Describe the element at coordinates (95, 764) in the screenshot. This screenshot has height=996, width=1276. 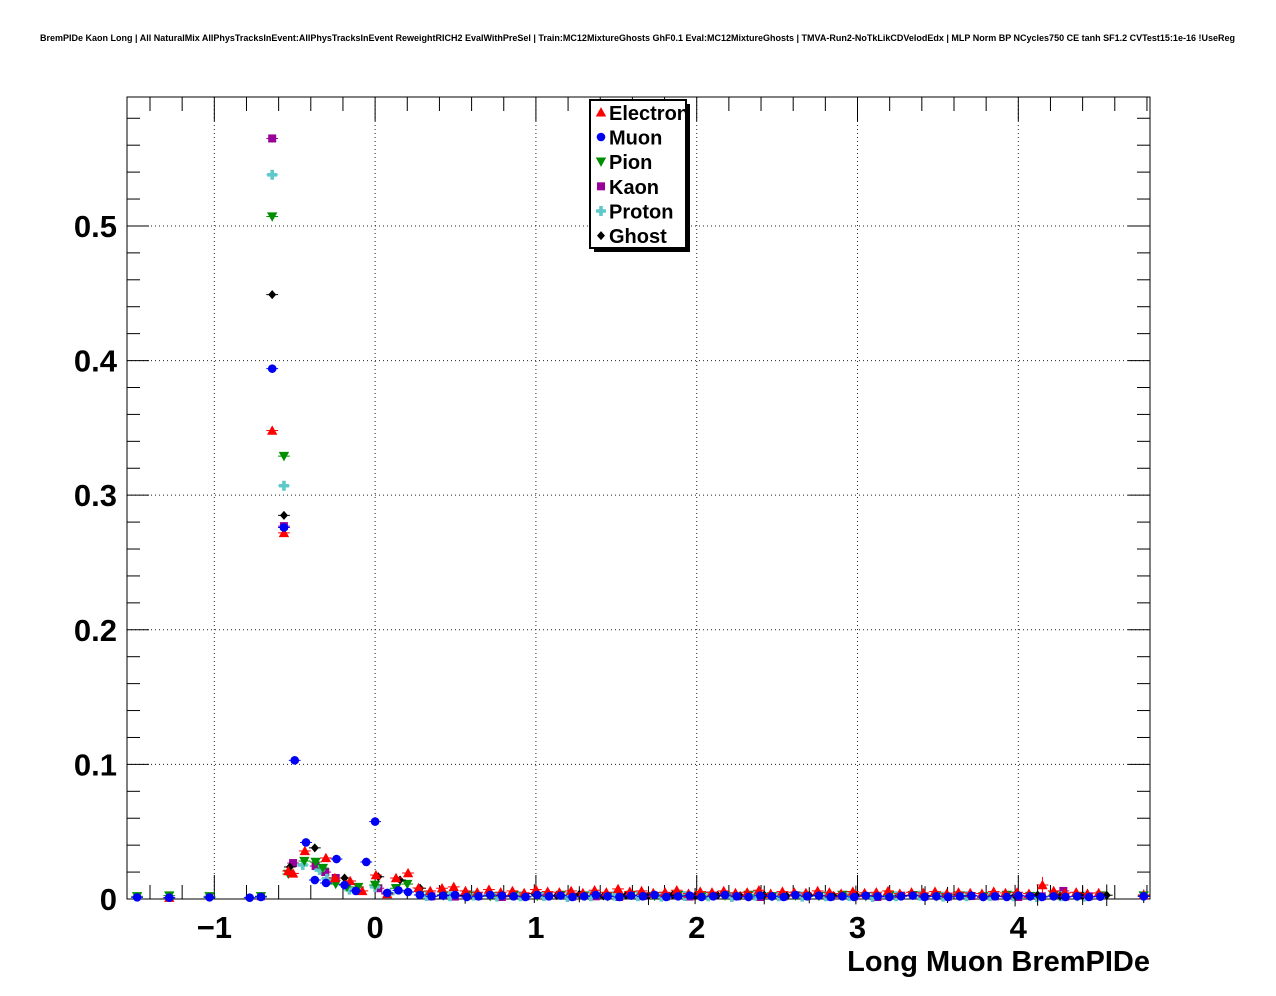
I see `y-tick-label: 0.1` at that location.